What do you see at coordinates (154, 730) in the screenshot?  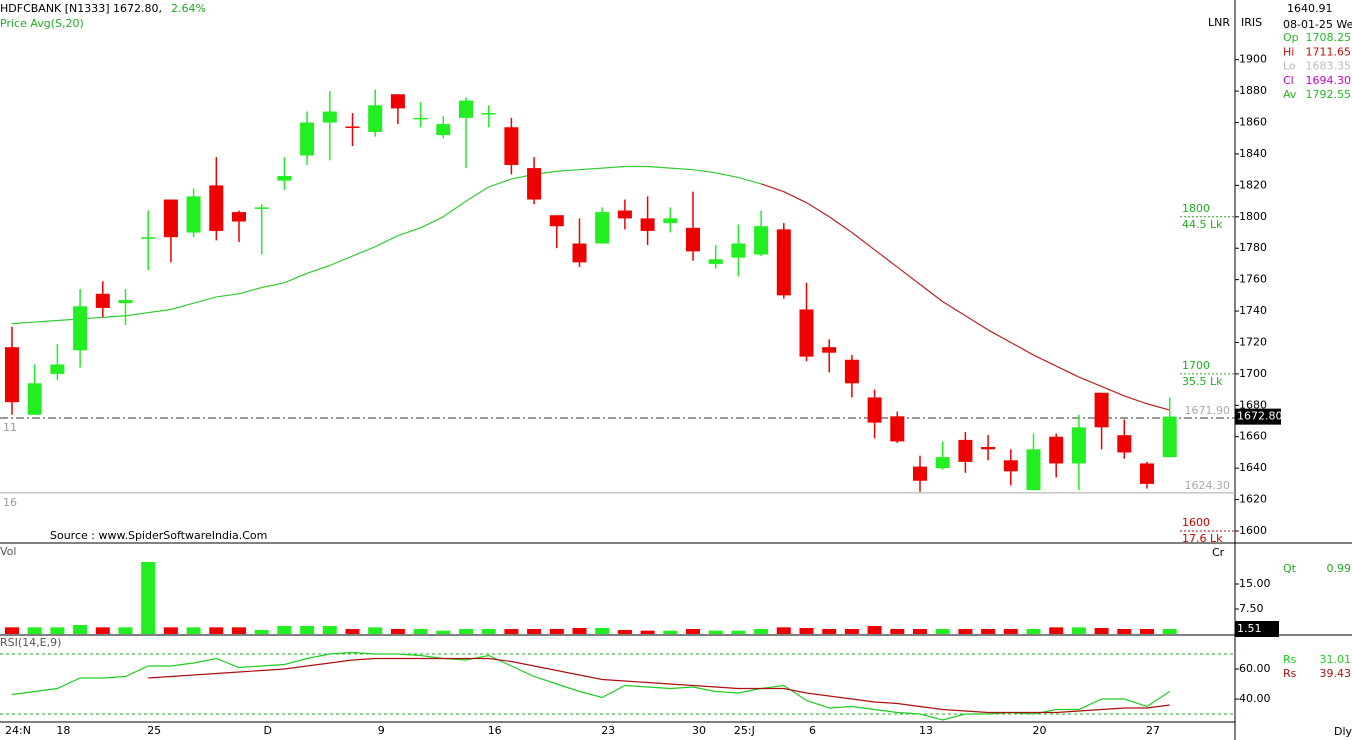 I see `x-tick-label: 25` at bounding box center [154, 730].